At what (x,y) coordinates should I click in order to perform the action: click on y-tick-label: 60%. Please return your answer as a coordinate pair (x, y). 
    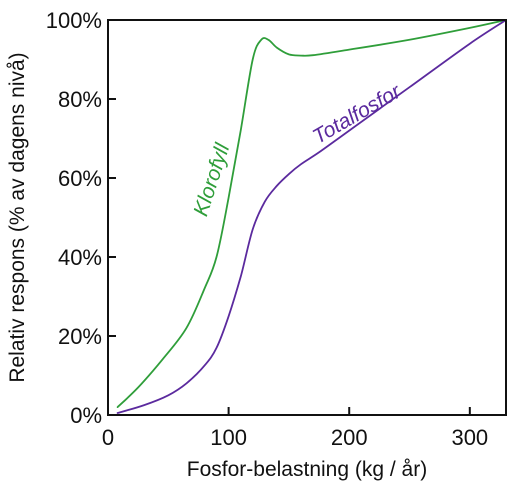
    Looking at the image, I should click on (80, 178).